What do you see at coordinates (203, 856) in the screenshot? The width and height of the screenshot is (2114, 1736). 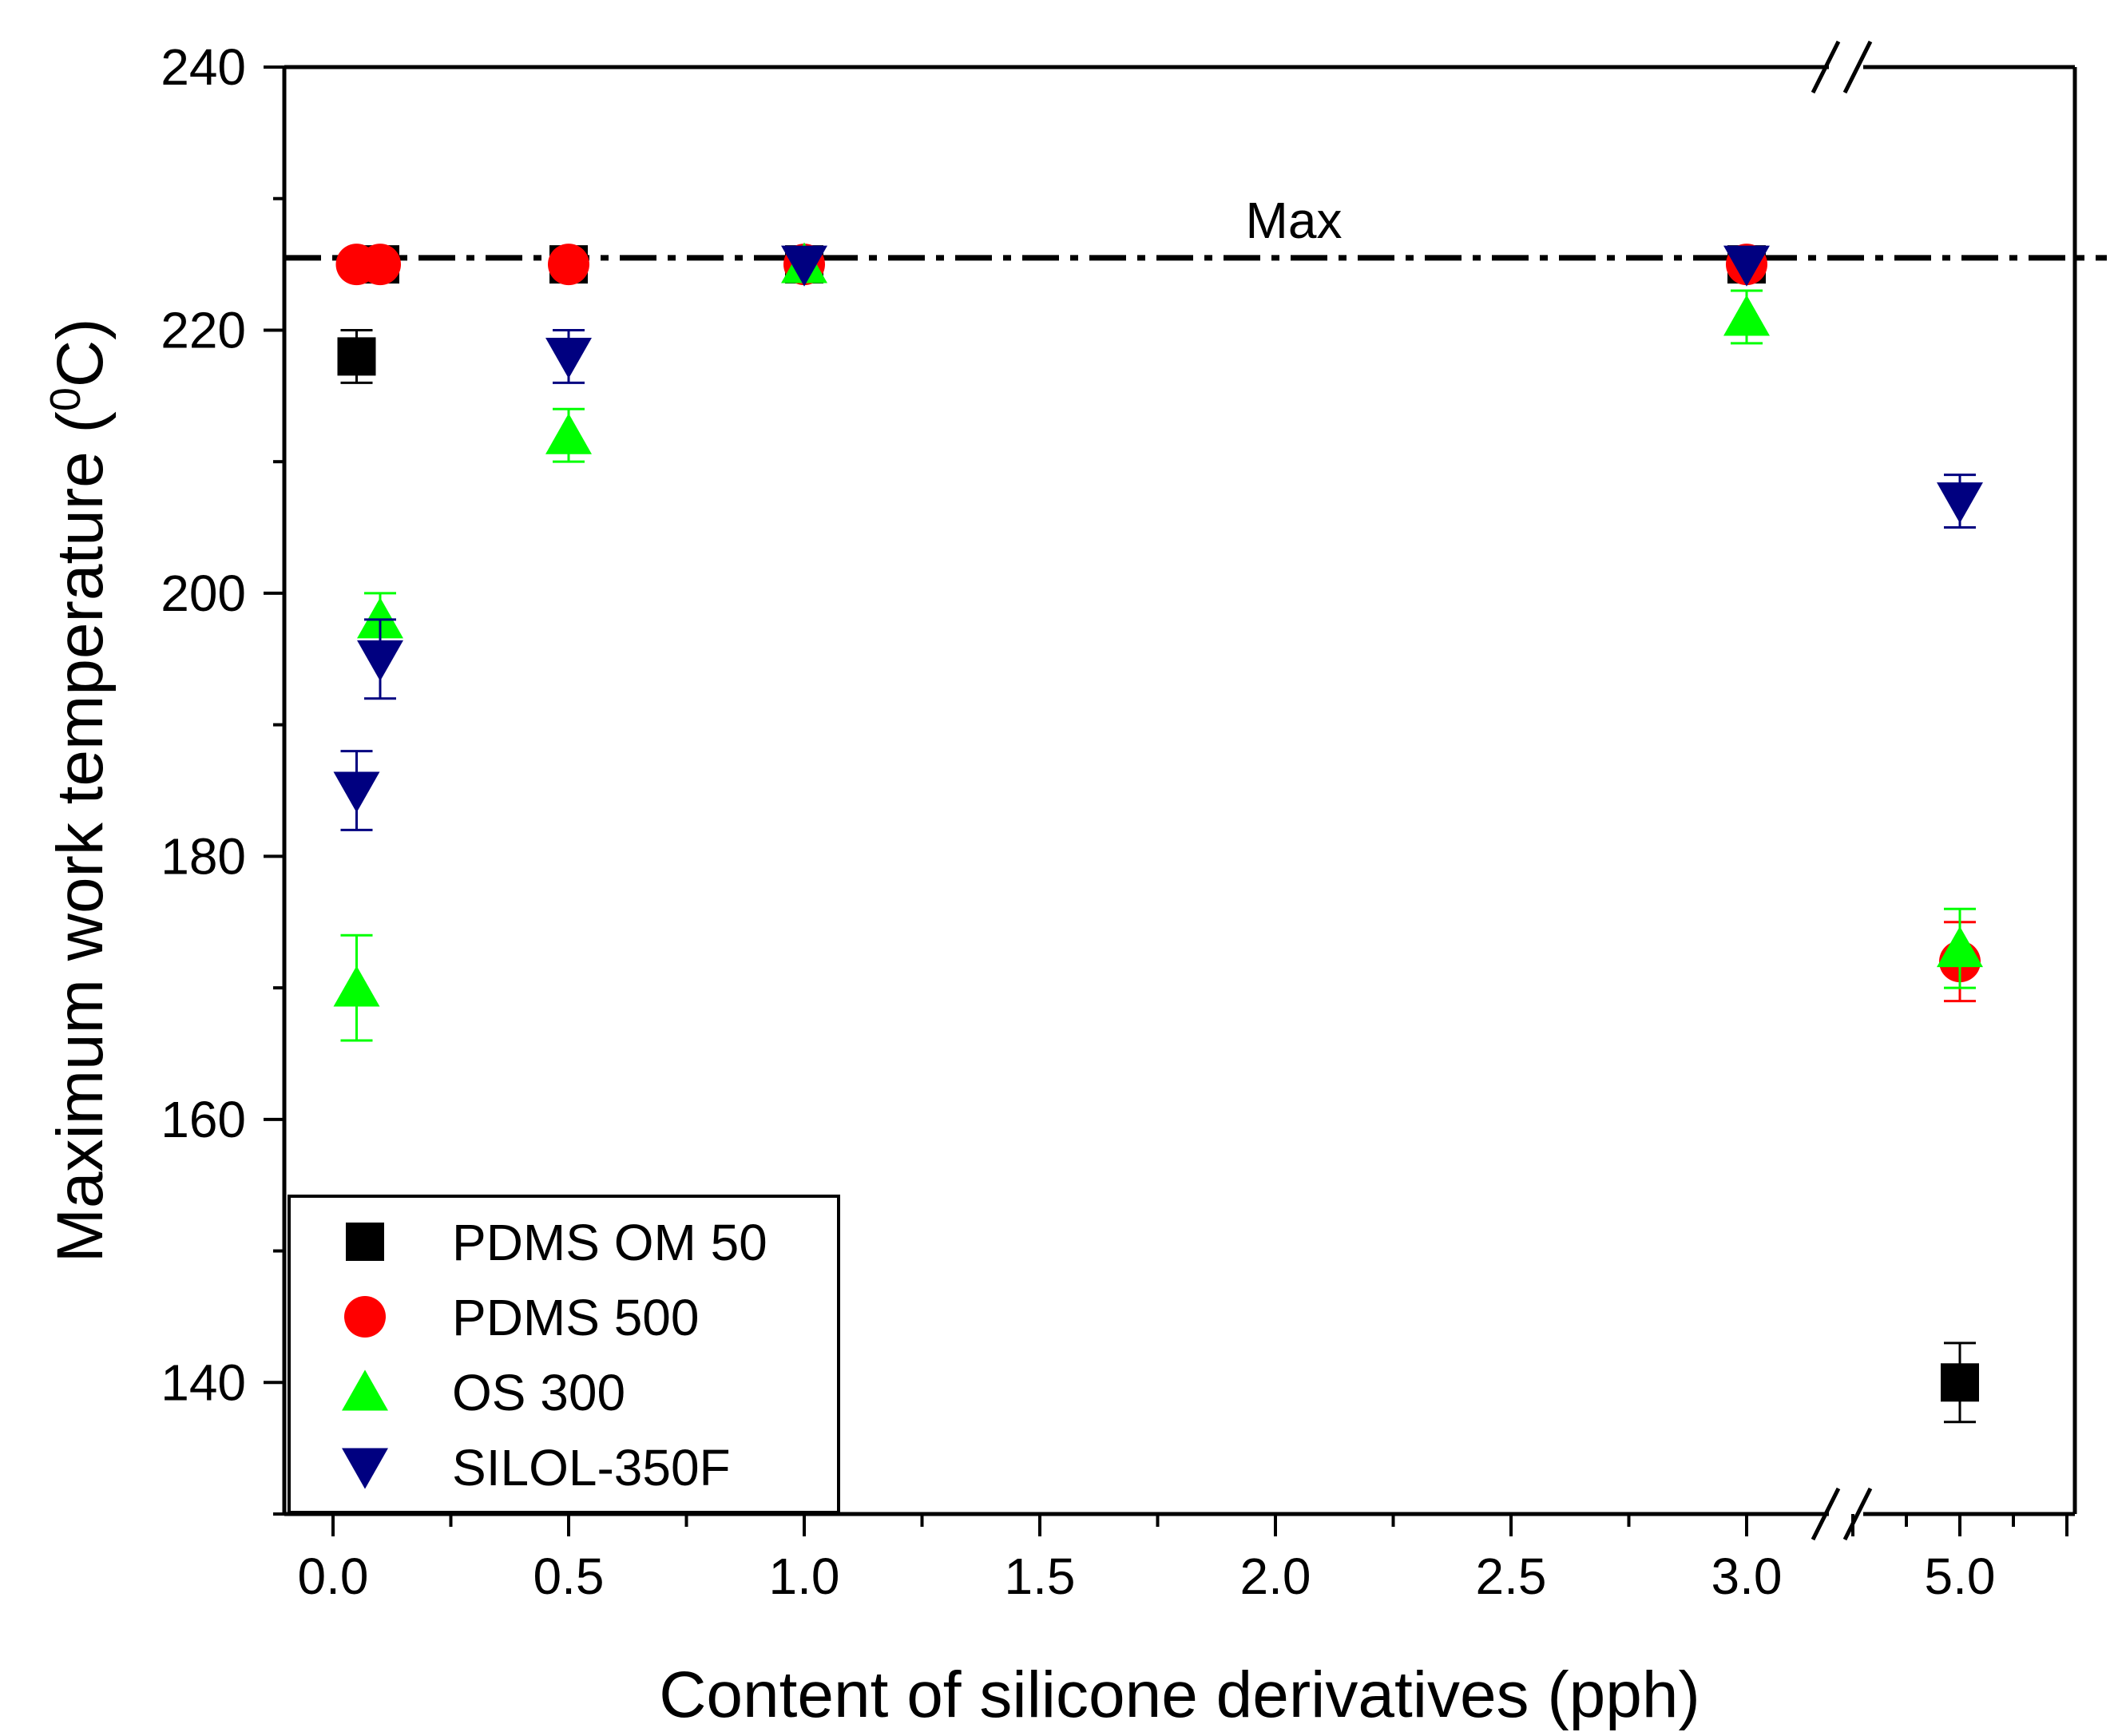 I see `y-tick-label: 180` at bounding box center [203, 856].